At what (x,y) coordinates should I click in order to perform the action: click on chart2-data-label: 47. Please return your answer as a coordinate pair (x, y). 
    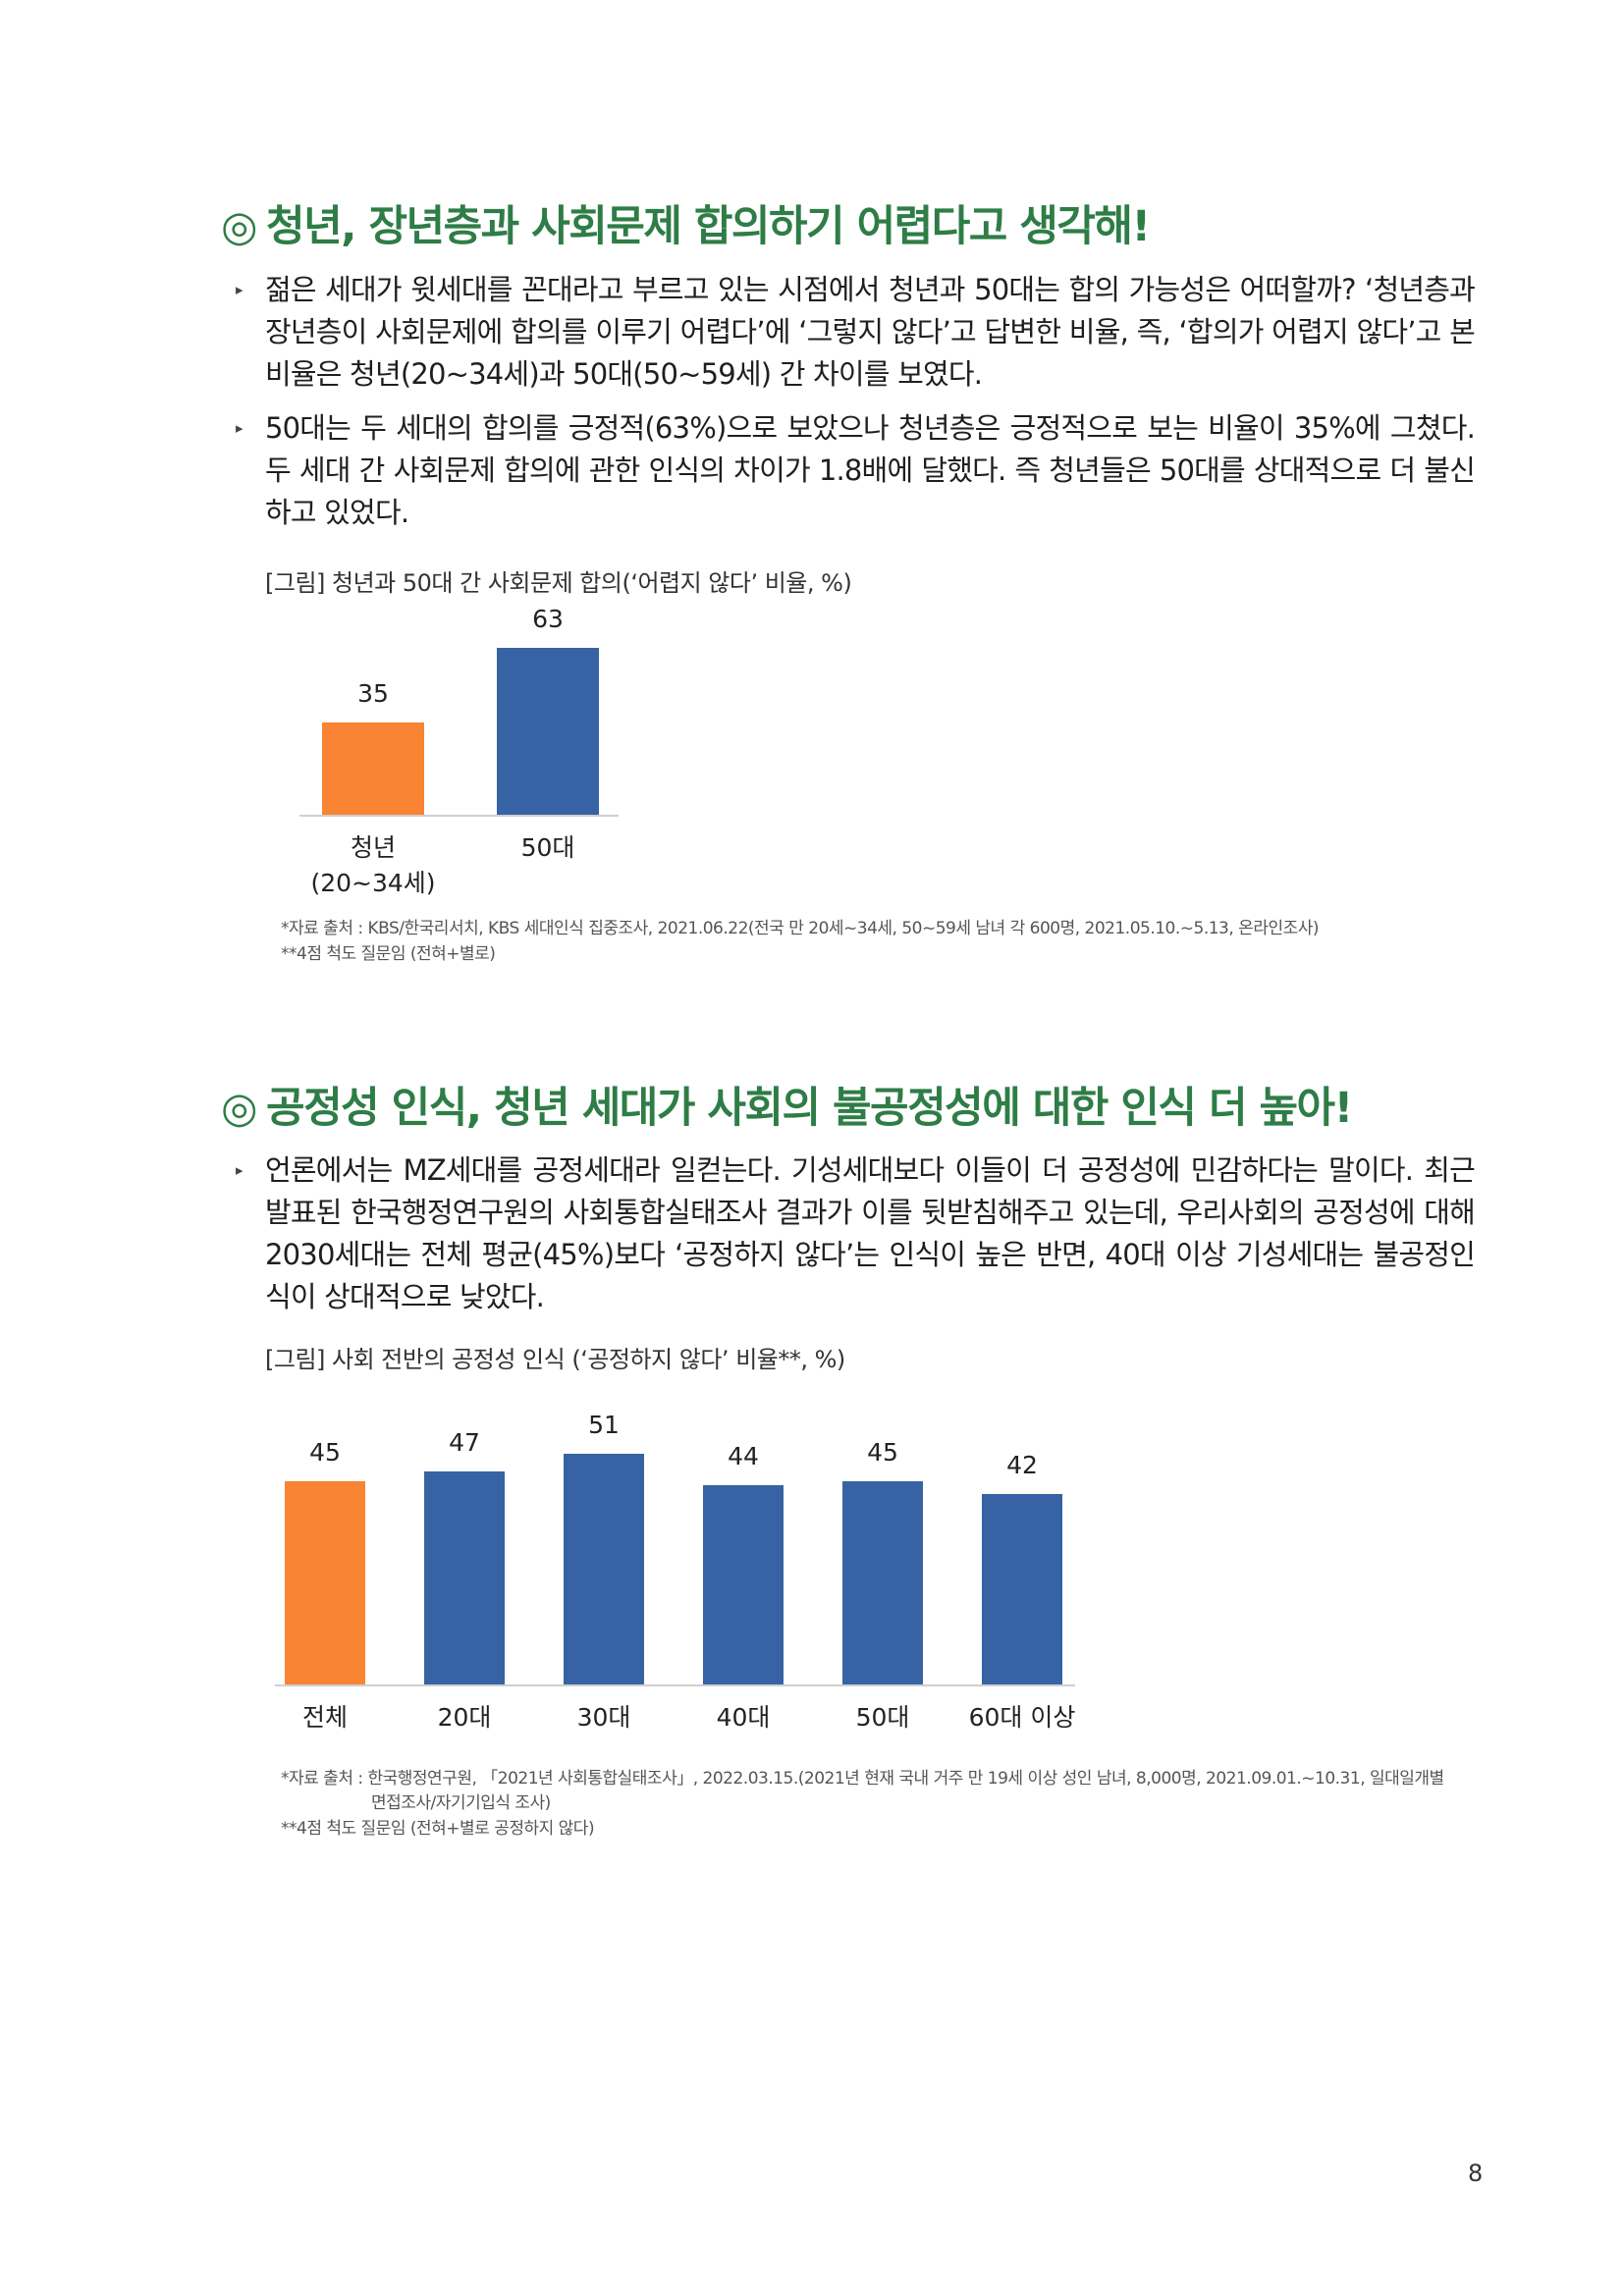
    Looking at the image, I should click on (464, 1443).